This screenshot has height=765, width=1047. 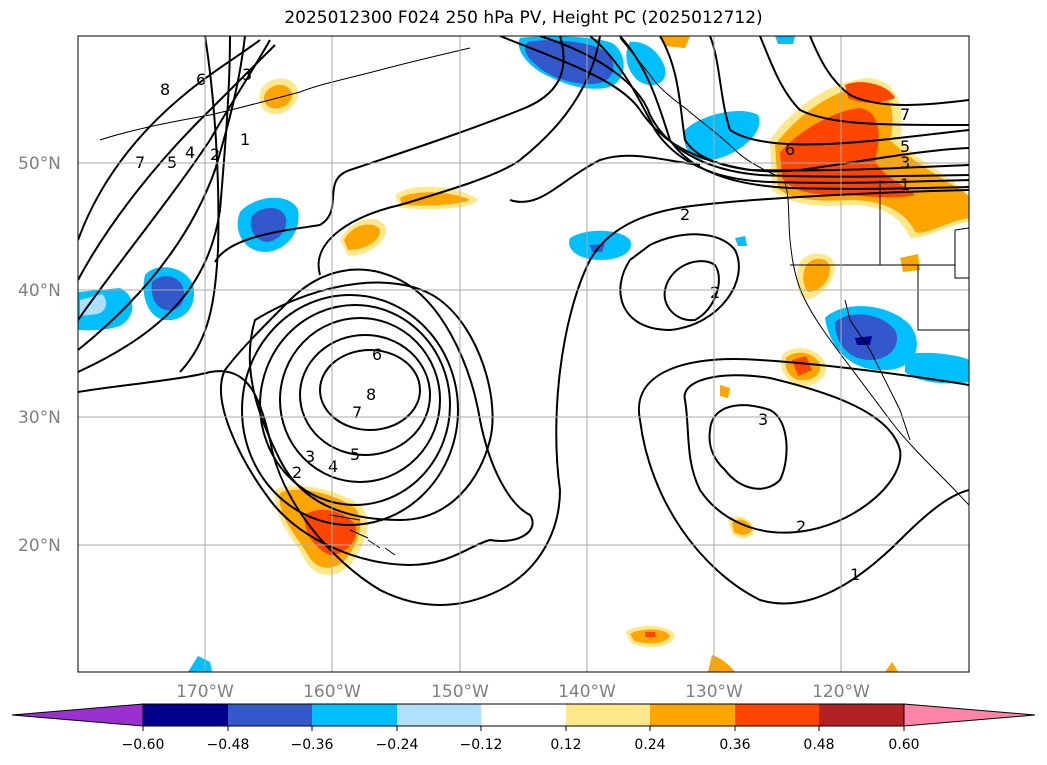 I want to click on colorbar-tick-label: 0.60, so click(x=903, y=745).